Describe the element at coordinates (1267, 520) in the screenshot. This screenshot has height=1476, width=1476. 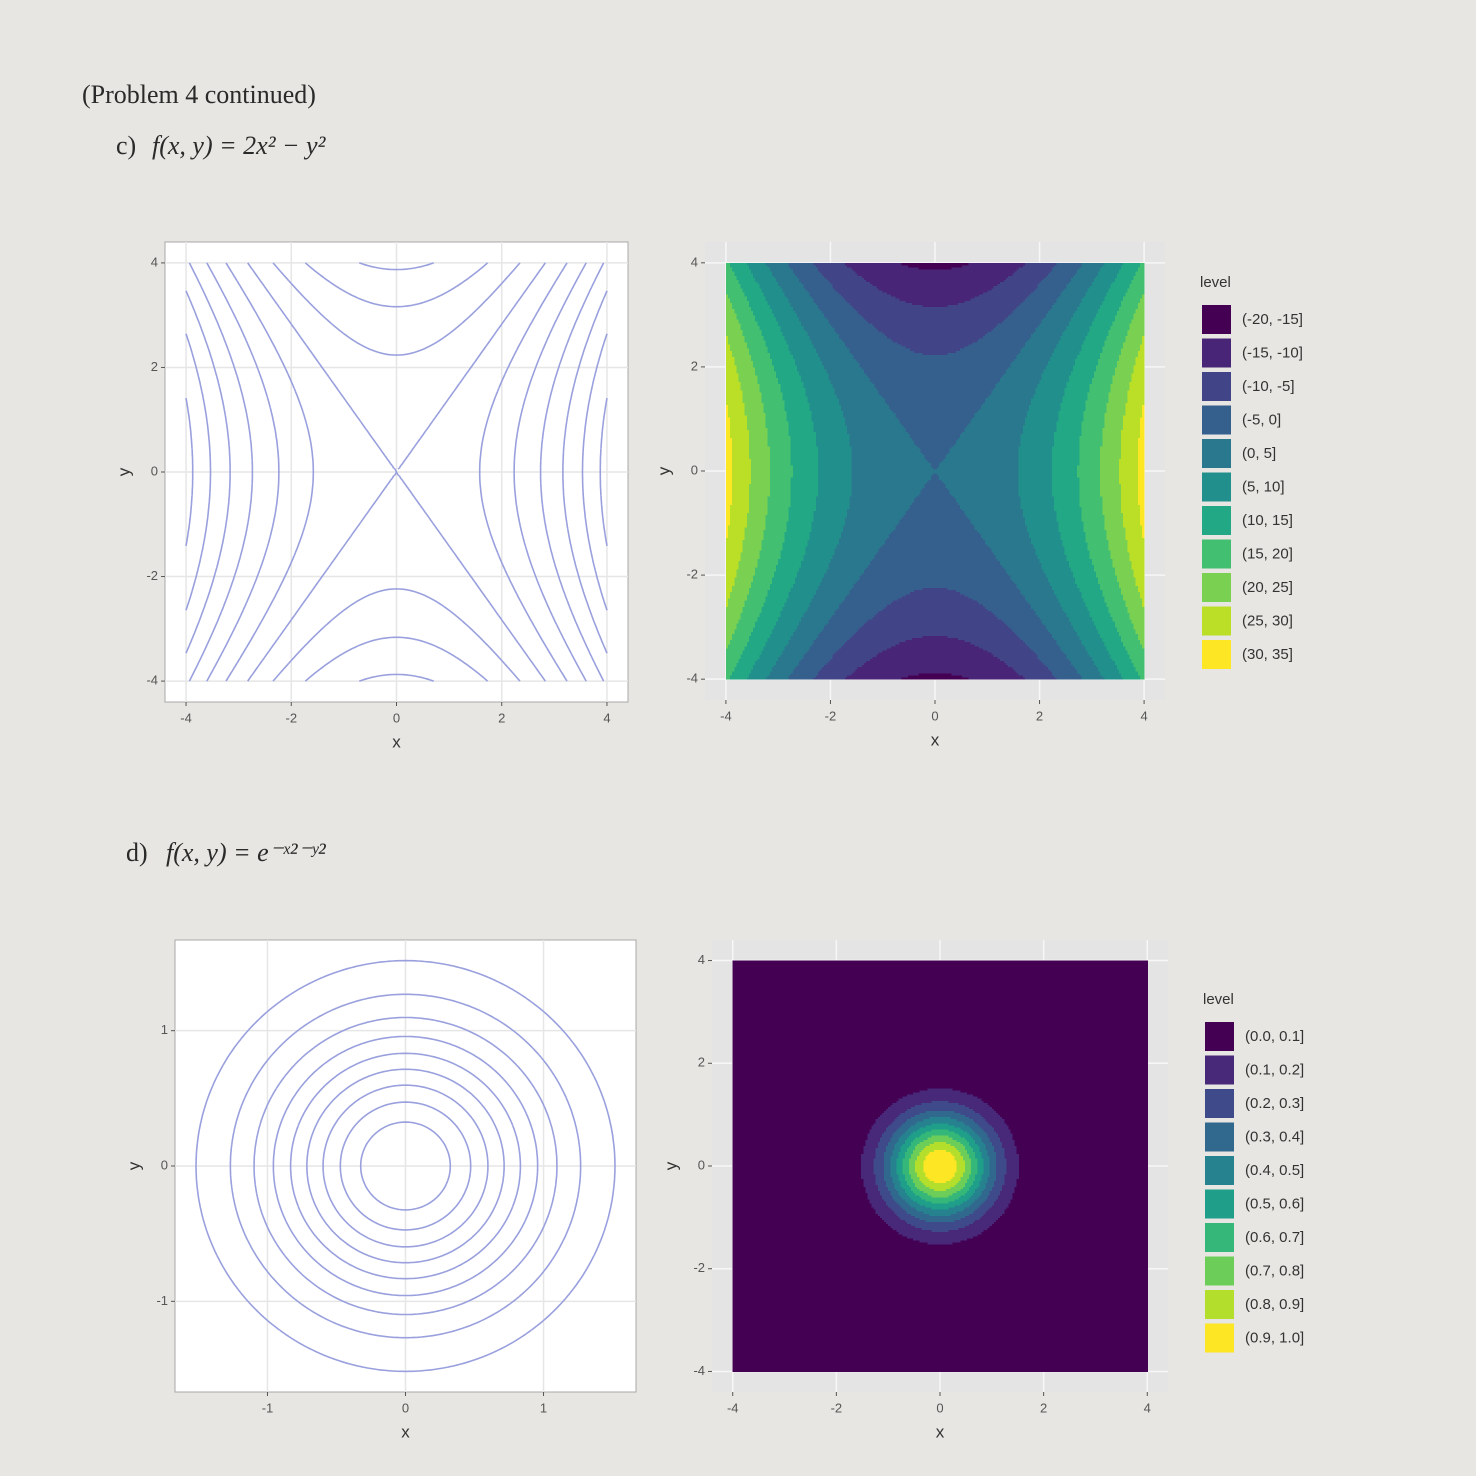
I see `legend-label: (10, 15]` at that location.